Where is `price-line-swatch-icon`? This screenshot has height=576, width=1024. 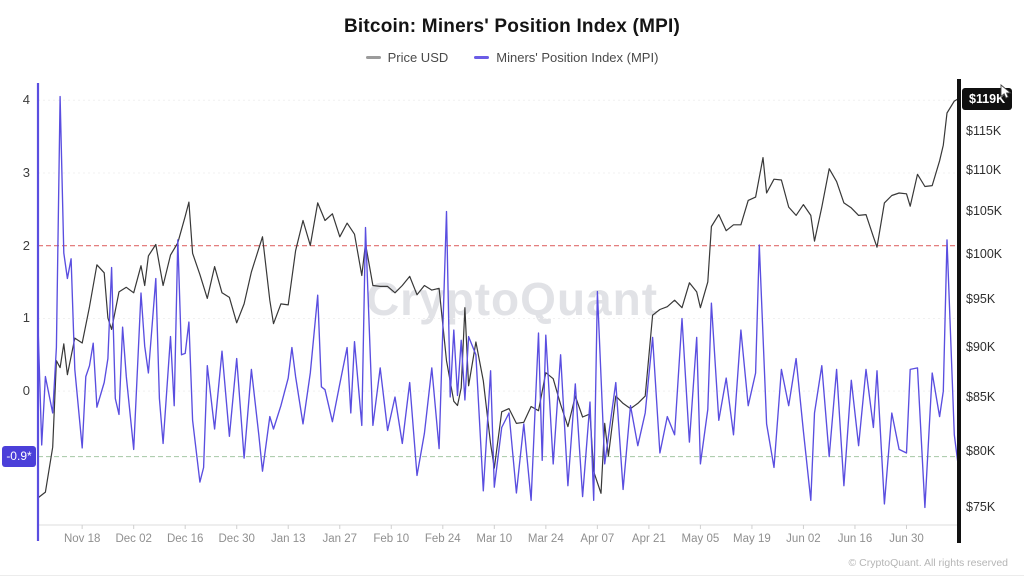 price-line-swatch-icon is located at coordinates (373, 57).